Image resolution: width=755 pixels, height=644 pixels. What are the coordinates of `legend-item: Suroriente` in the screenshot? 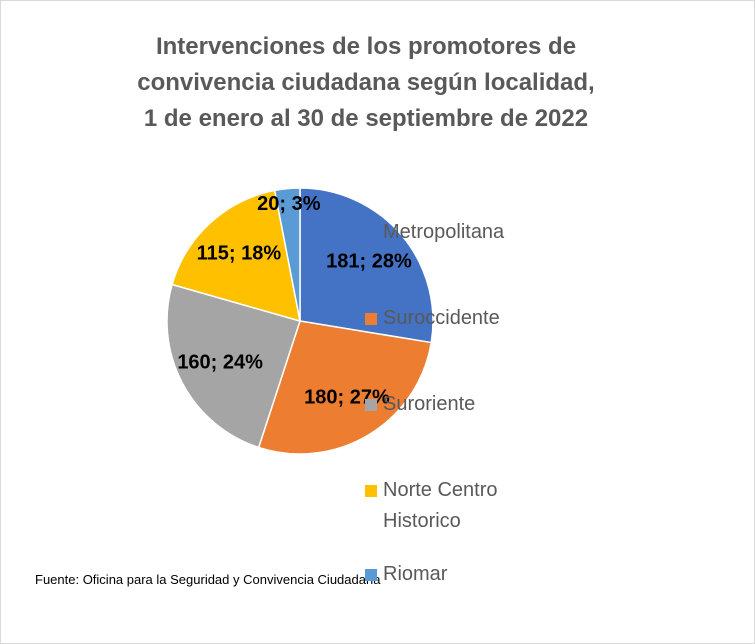 It's located at (559, 404).